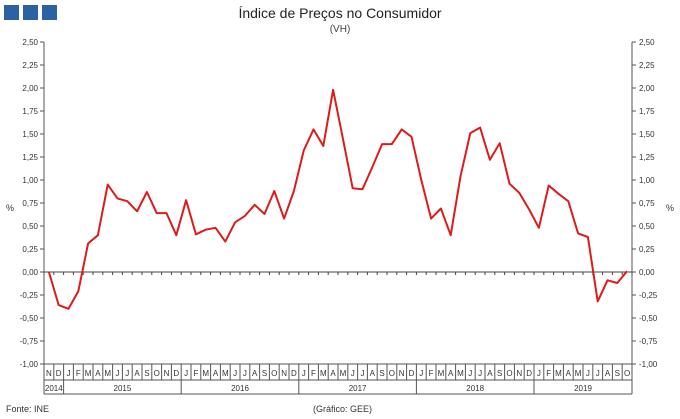 This screenshot has height=419, width=680. What do you see at coordinates (648, 364) in the screenshot?
I see `y-tick-label-right: -1,00` at bounding box center [648, 364].